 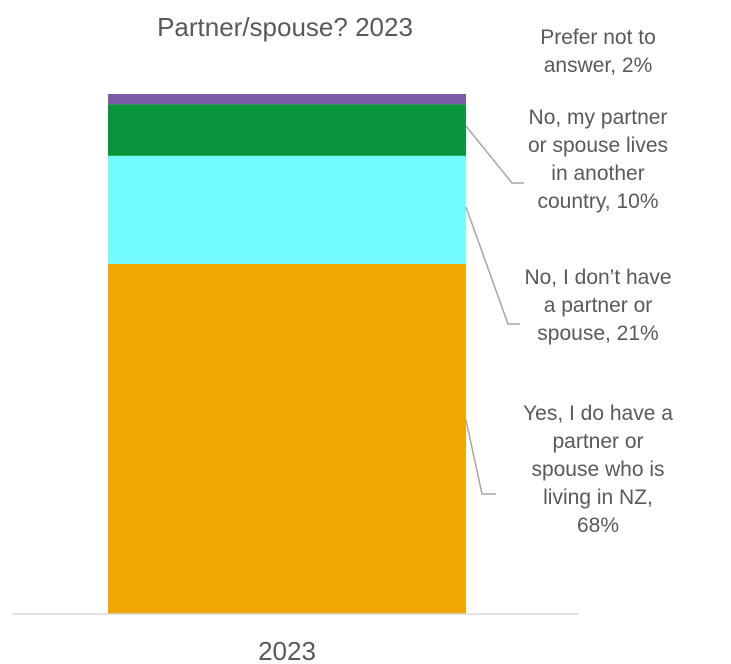 I want to click on chart-title: Partner/spouse? 2023, so click(x=285, y=27).